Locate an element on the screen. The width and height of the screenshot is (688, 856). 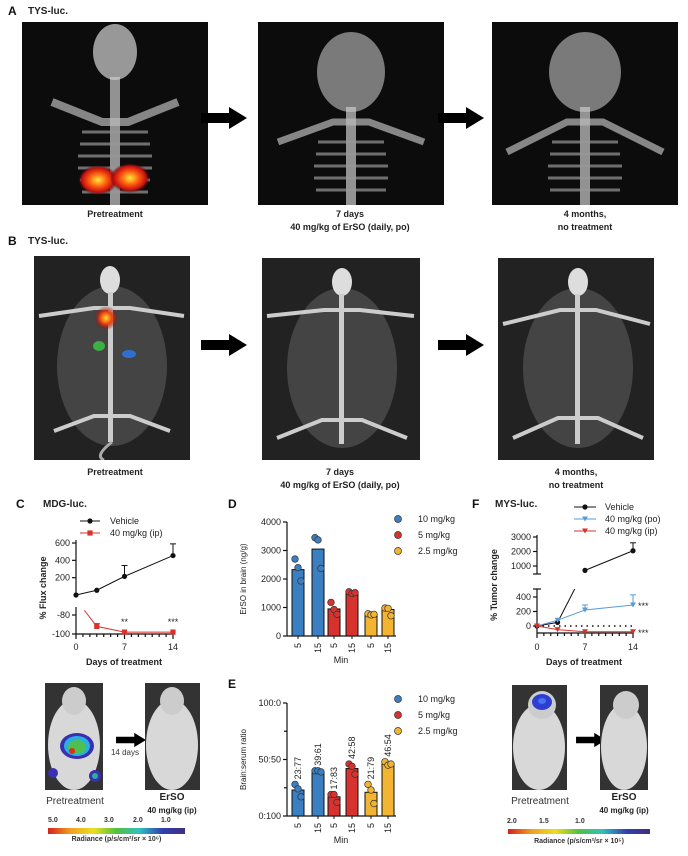
colorbar-c-label: Radiance (p/s/cm²/sr × 10⁶) is located at coordinates (116, 839).